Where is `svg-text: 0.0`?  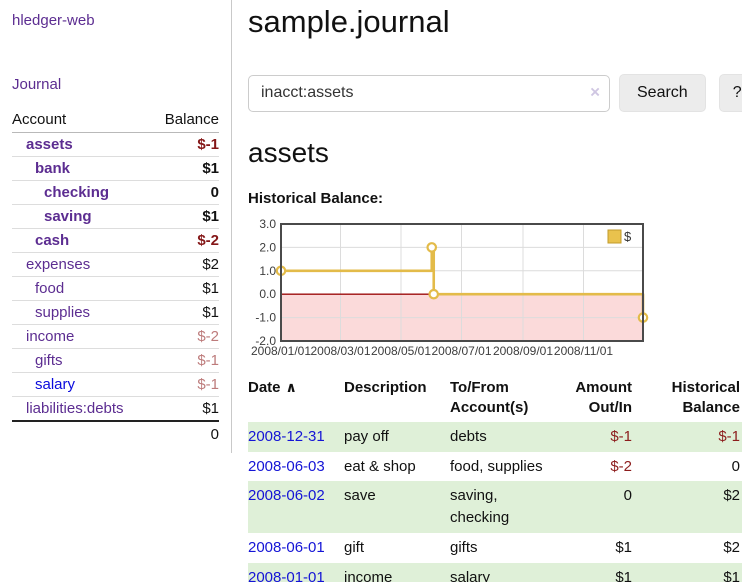
svg-text: 0.0 is located at coordinates (267, 294).